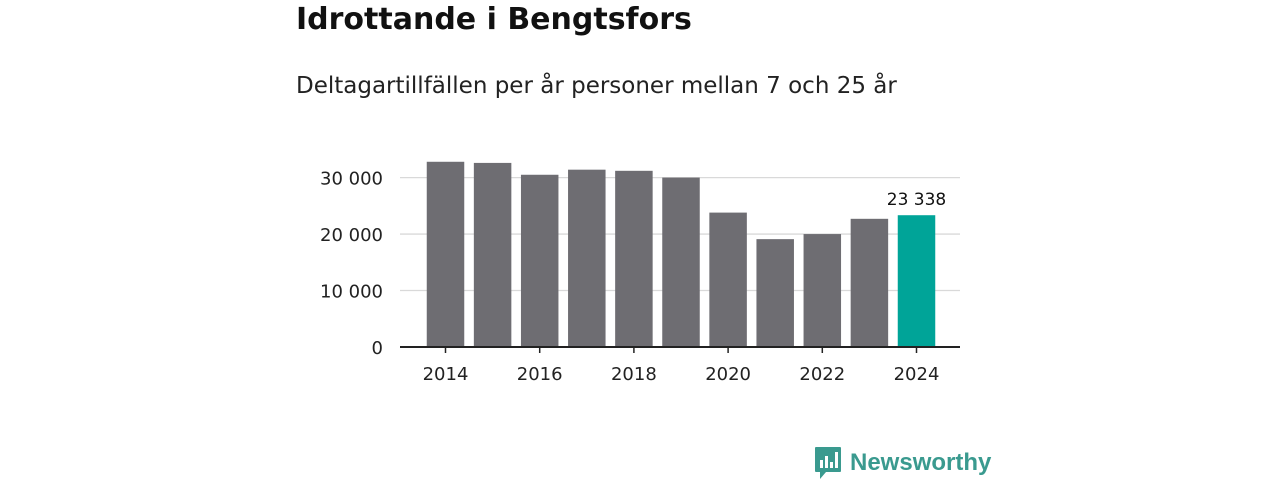  Describe the element at coordinates (351, 292) in the screenshot. I see `y-tick-label: 10 000` at that location.